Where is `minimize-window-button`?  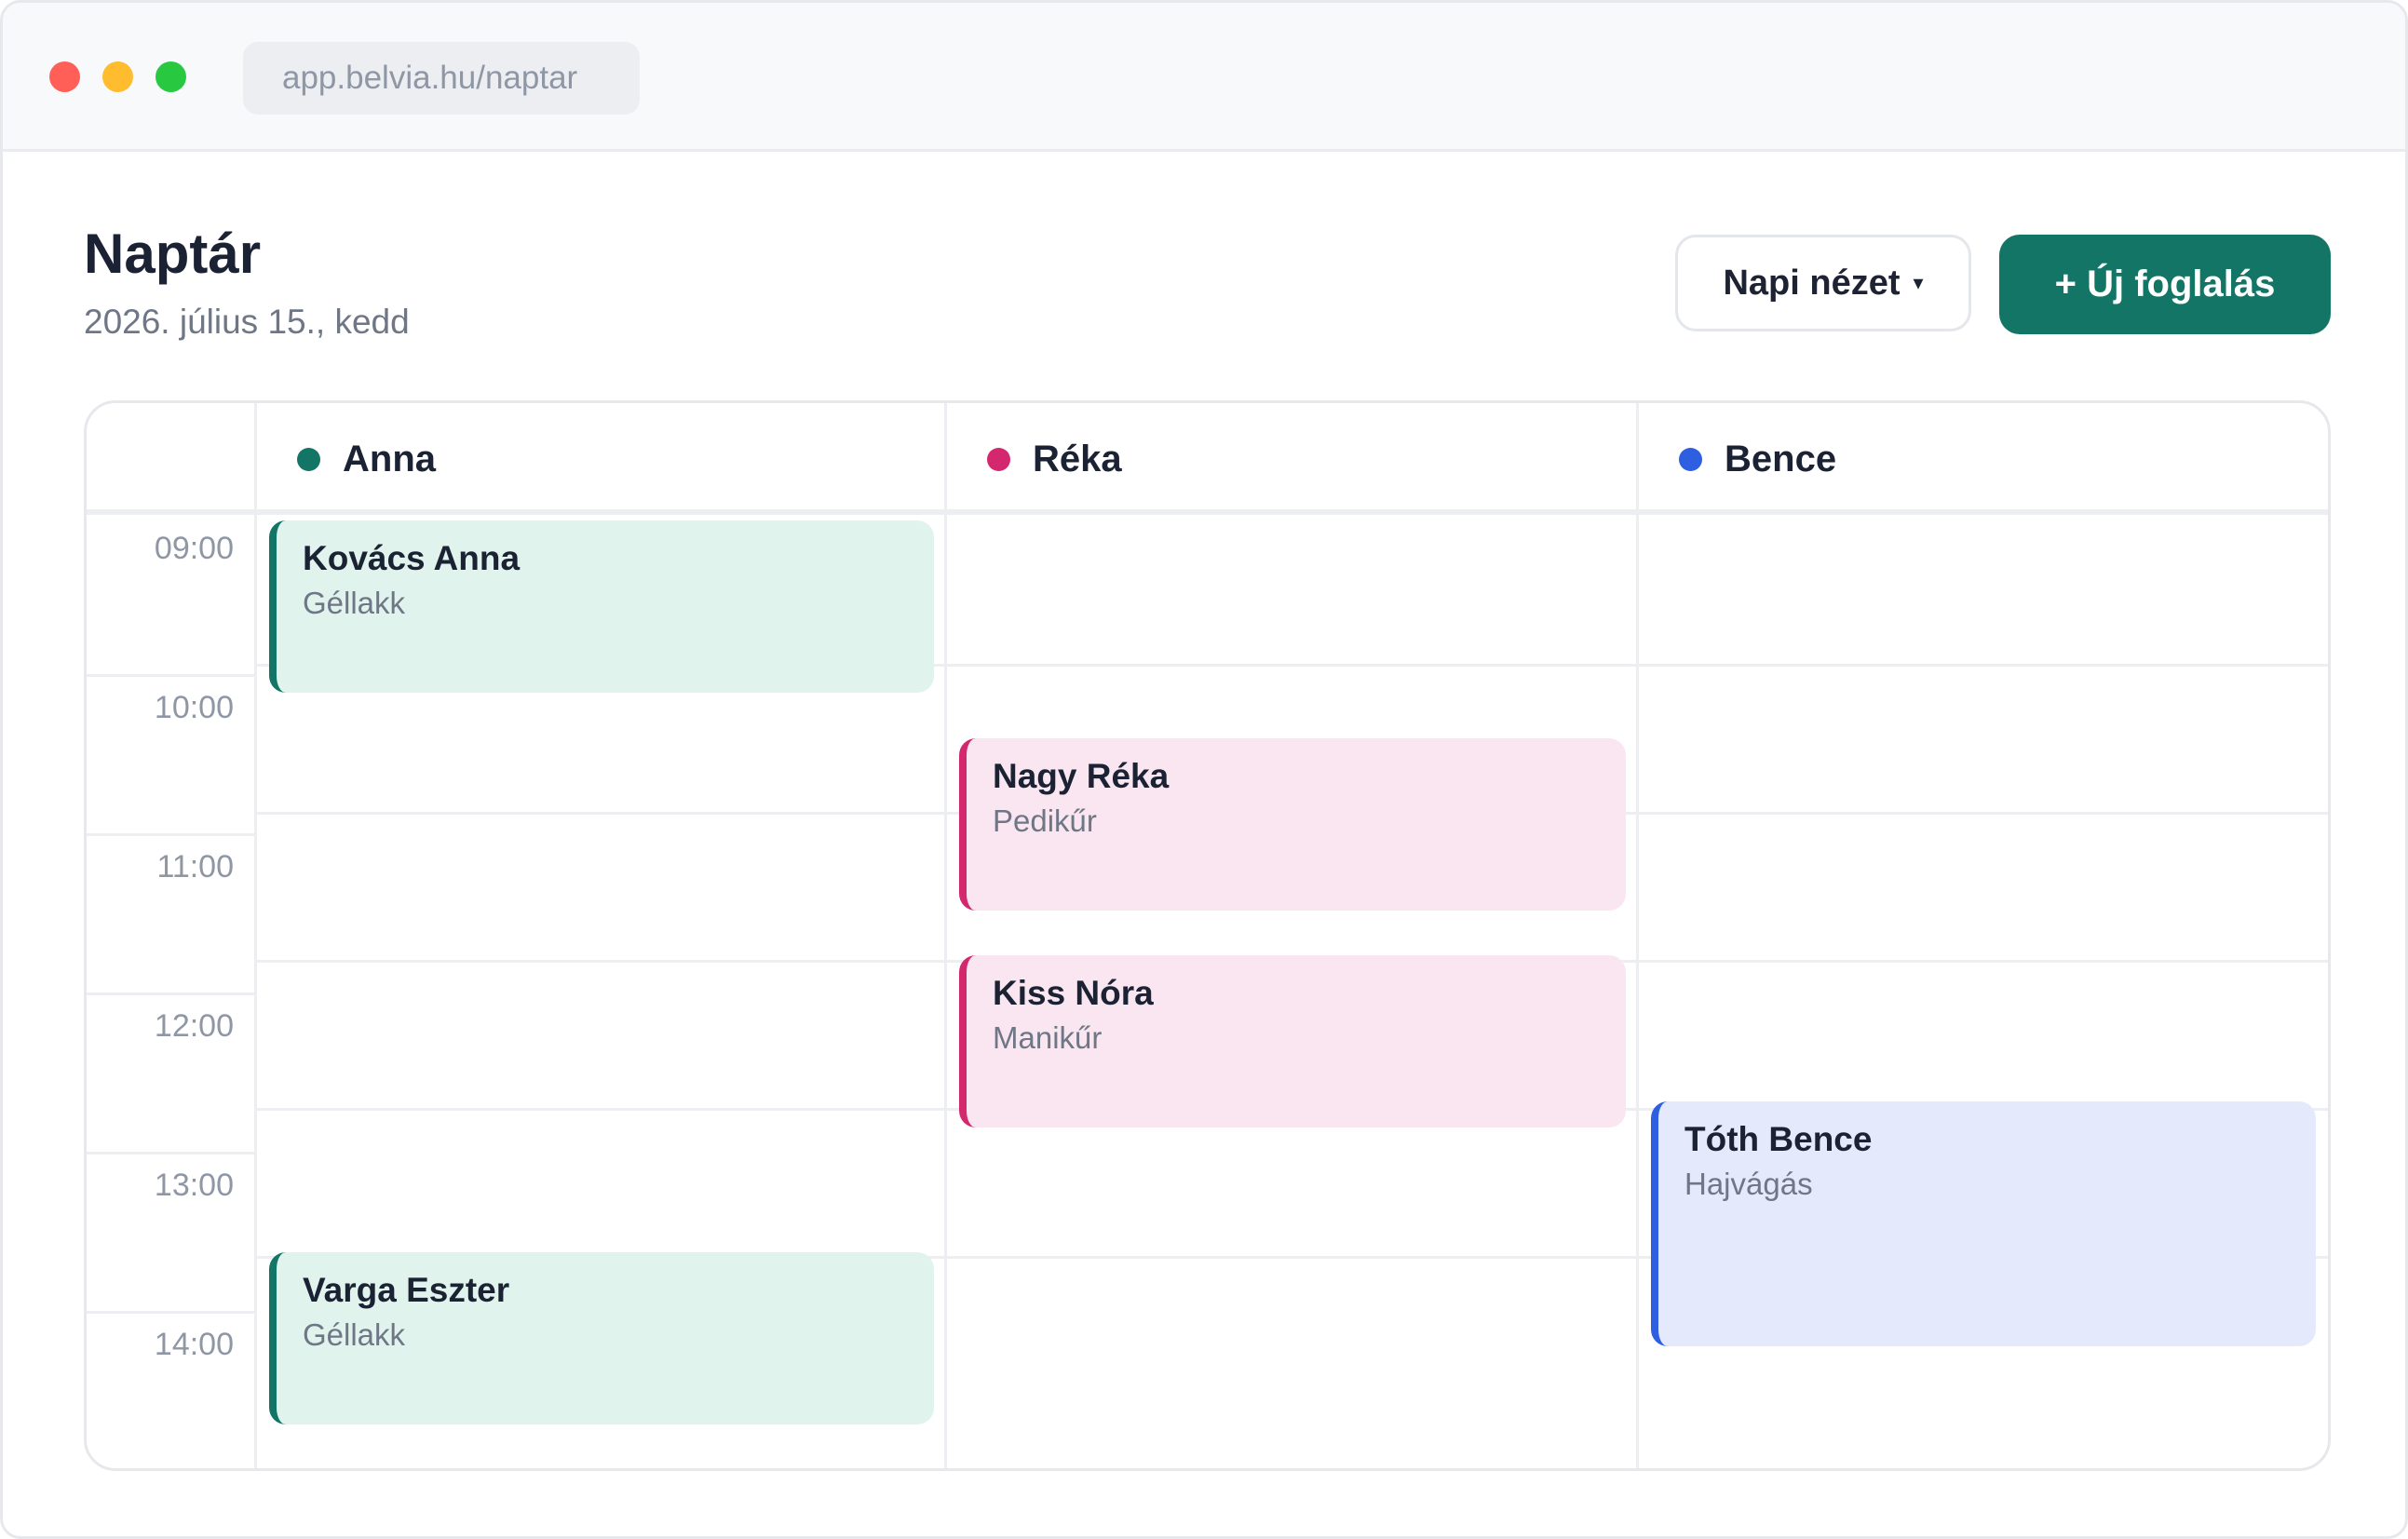
minimize-window-button is located at coordinates (118, 76).